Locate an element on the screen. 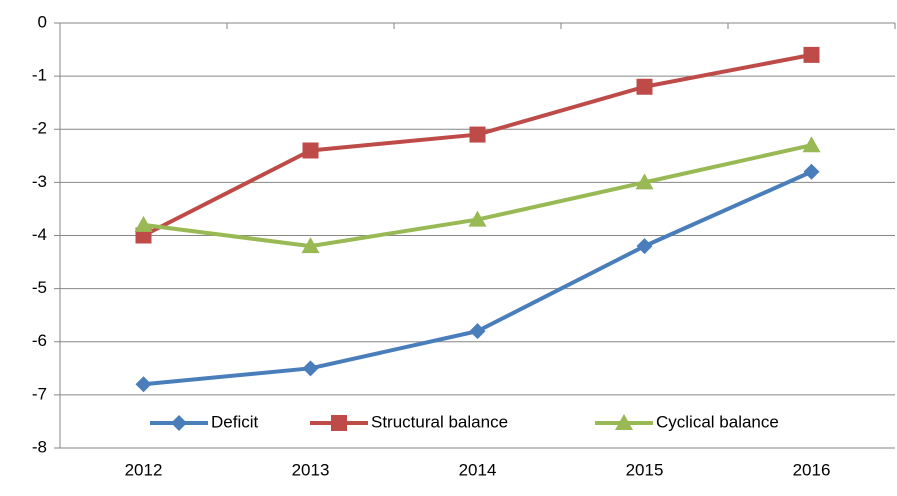  legend-label: Structural balance is located at coordinates (439, 421).